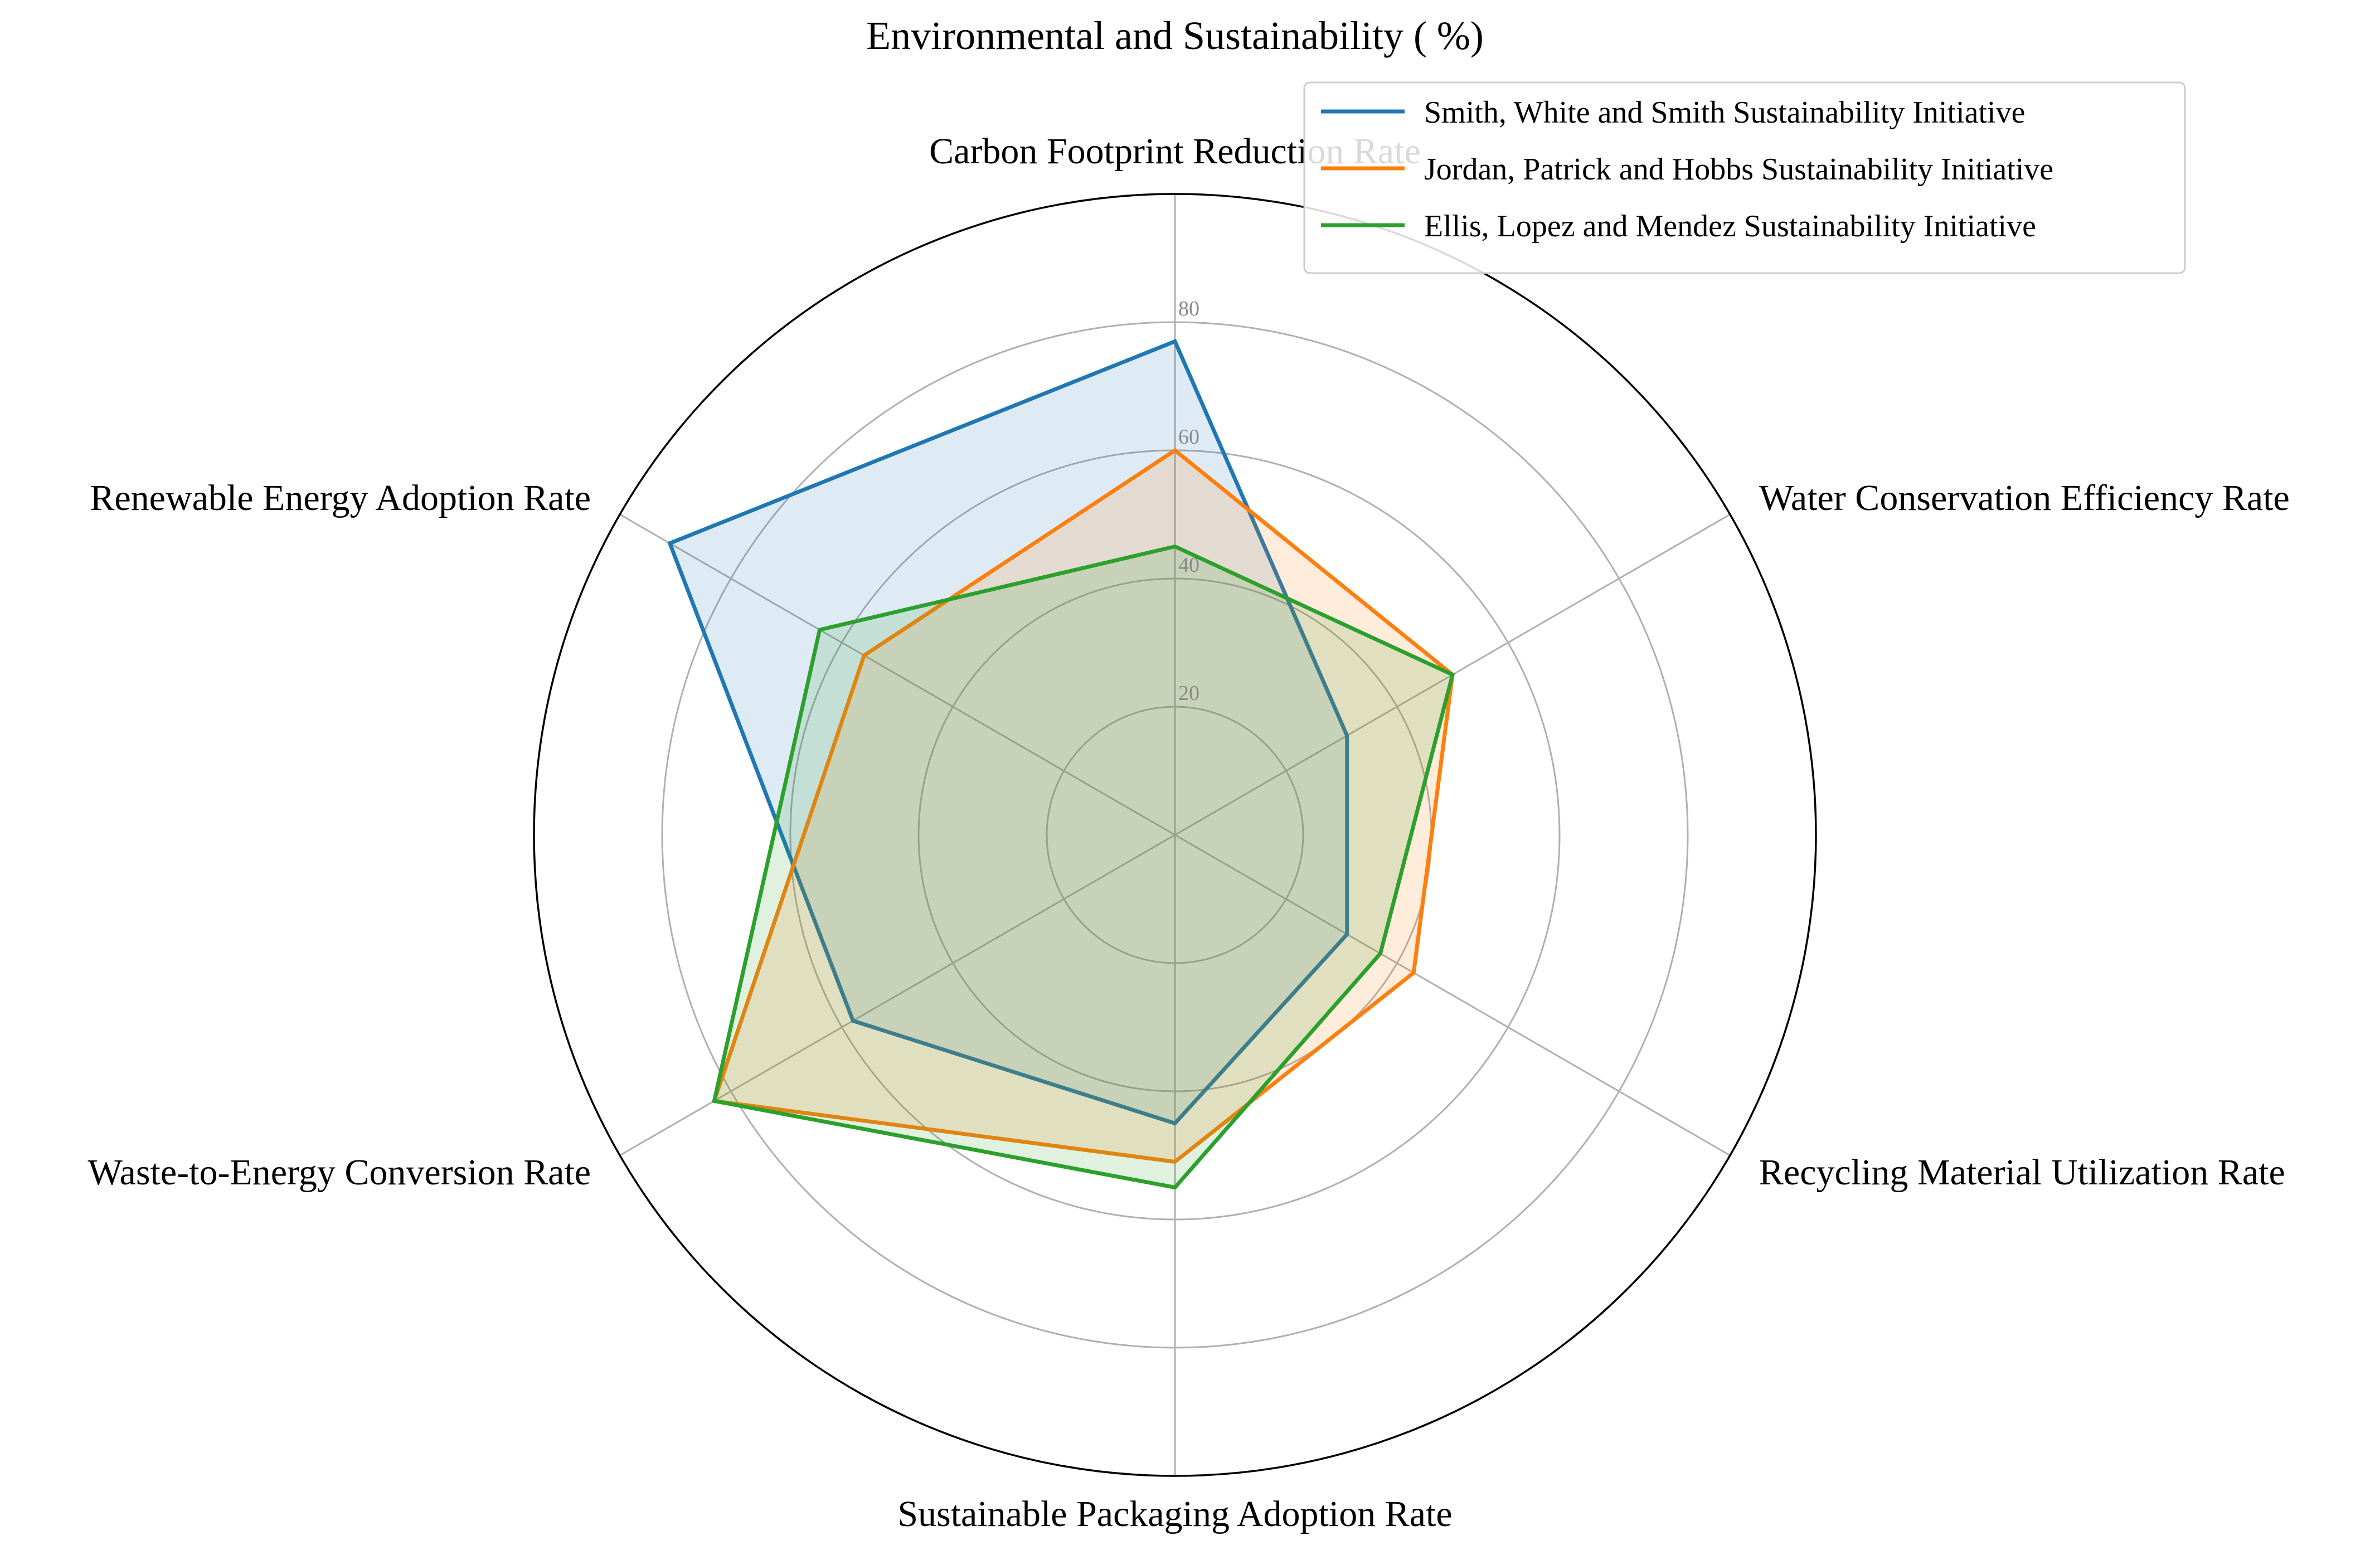 This screenshot has width=2380, height=1550. I want to click on radial-tick-label: 20, so click(1188, 693).